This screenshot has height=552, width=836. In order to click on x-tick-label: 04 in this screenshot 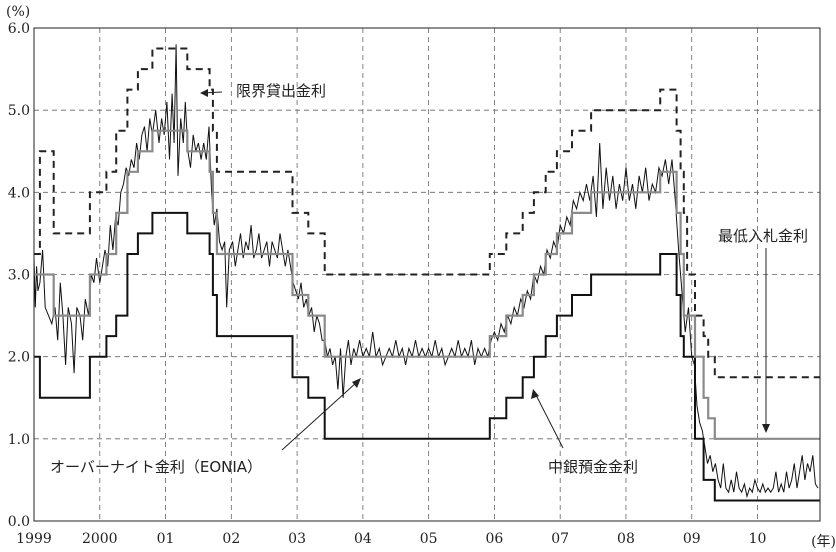, I will do `click(363, 539)`.